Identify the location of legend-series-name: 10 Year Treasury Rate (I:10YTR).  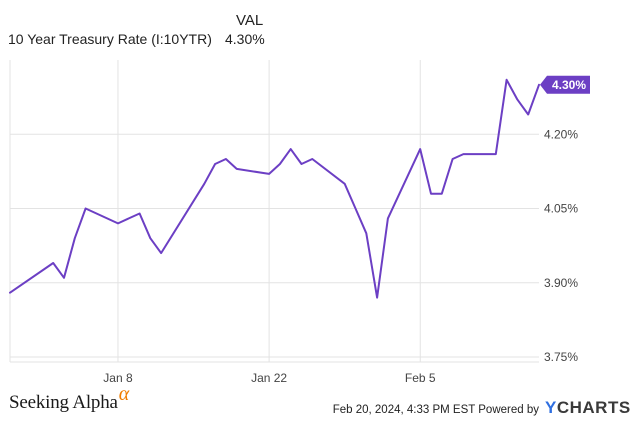
(110, 39).